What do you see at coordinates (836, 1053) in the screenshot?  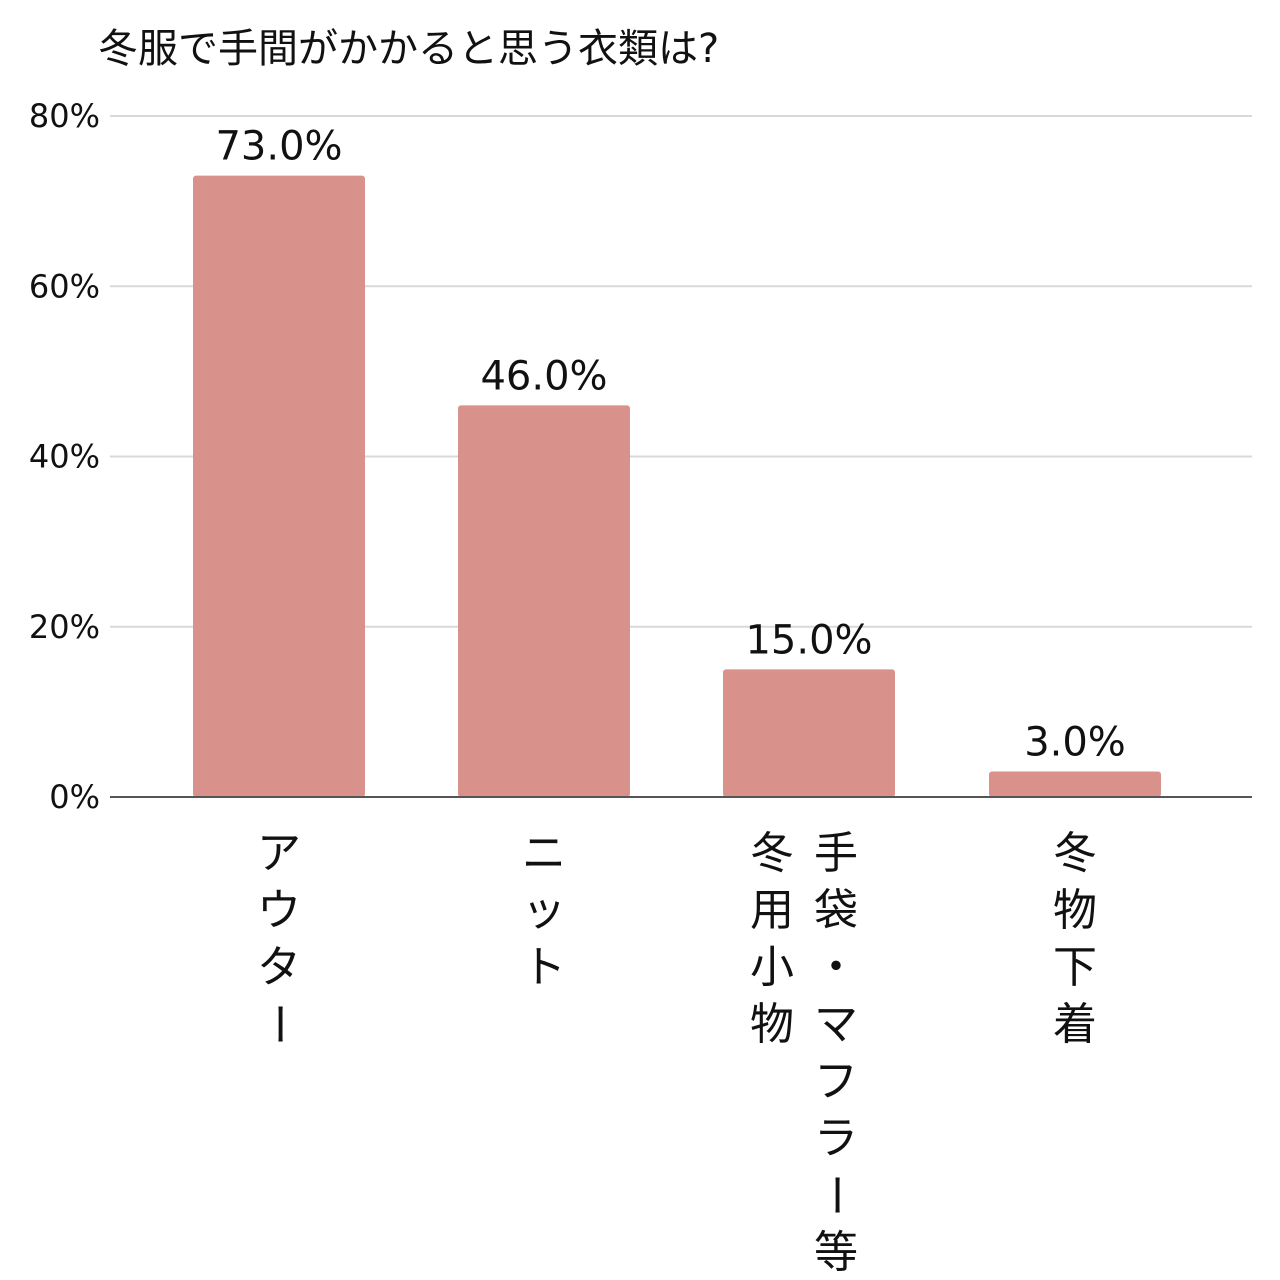 I see `category-label: 手袋・マフラ等` at bounding box center [836, 1053].